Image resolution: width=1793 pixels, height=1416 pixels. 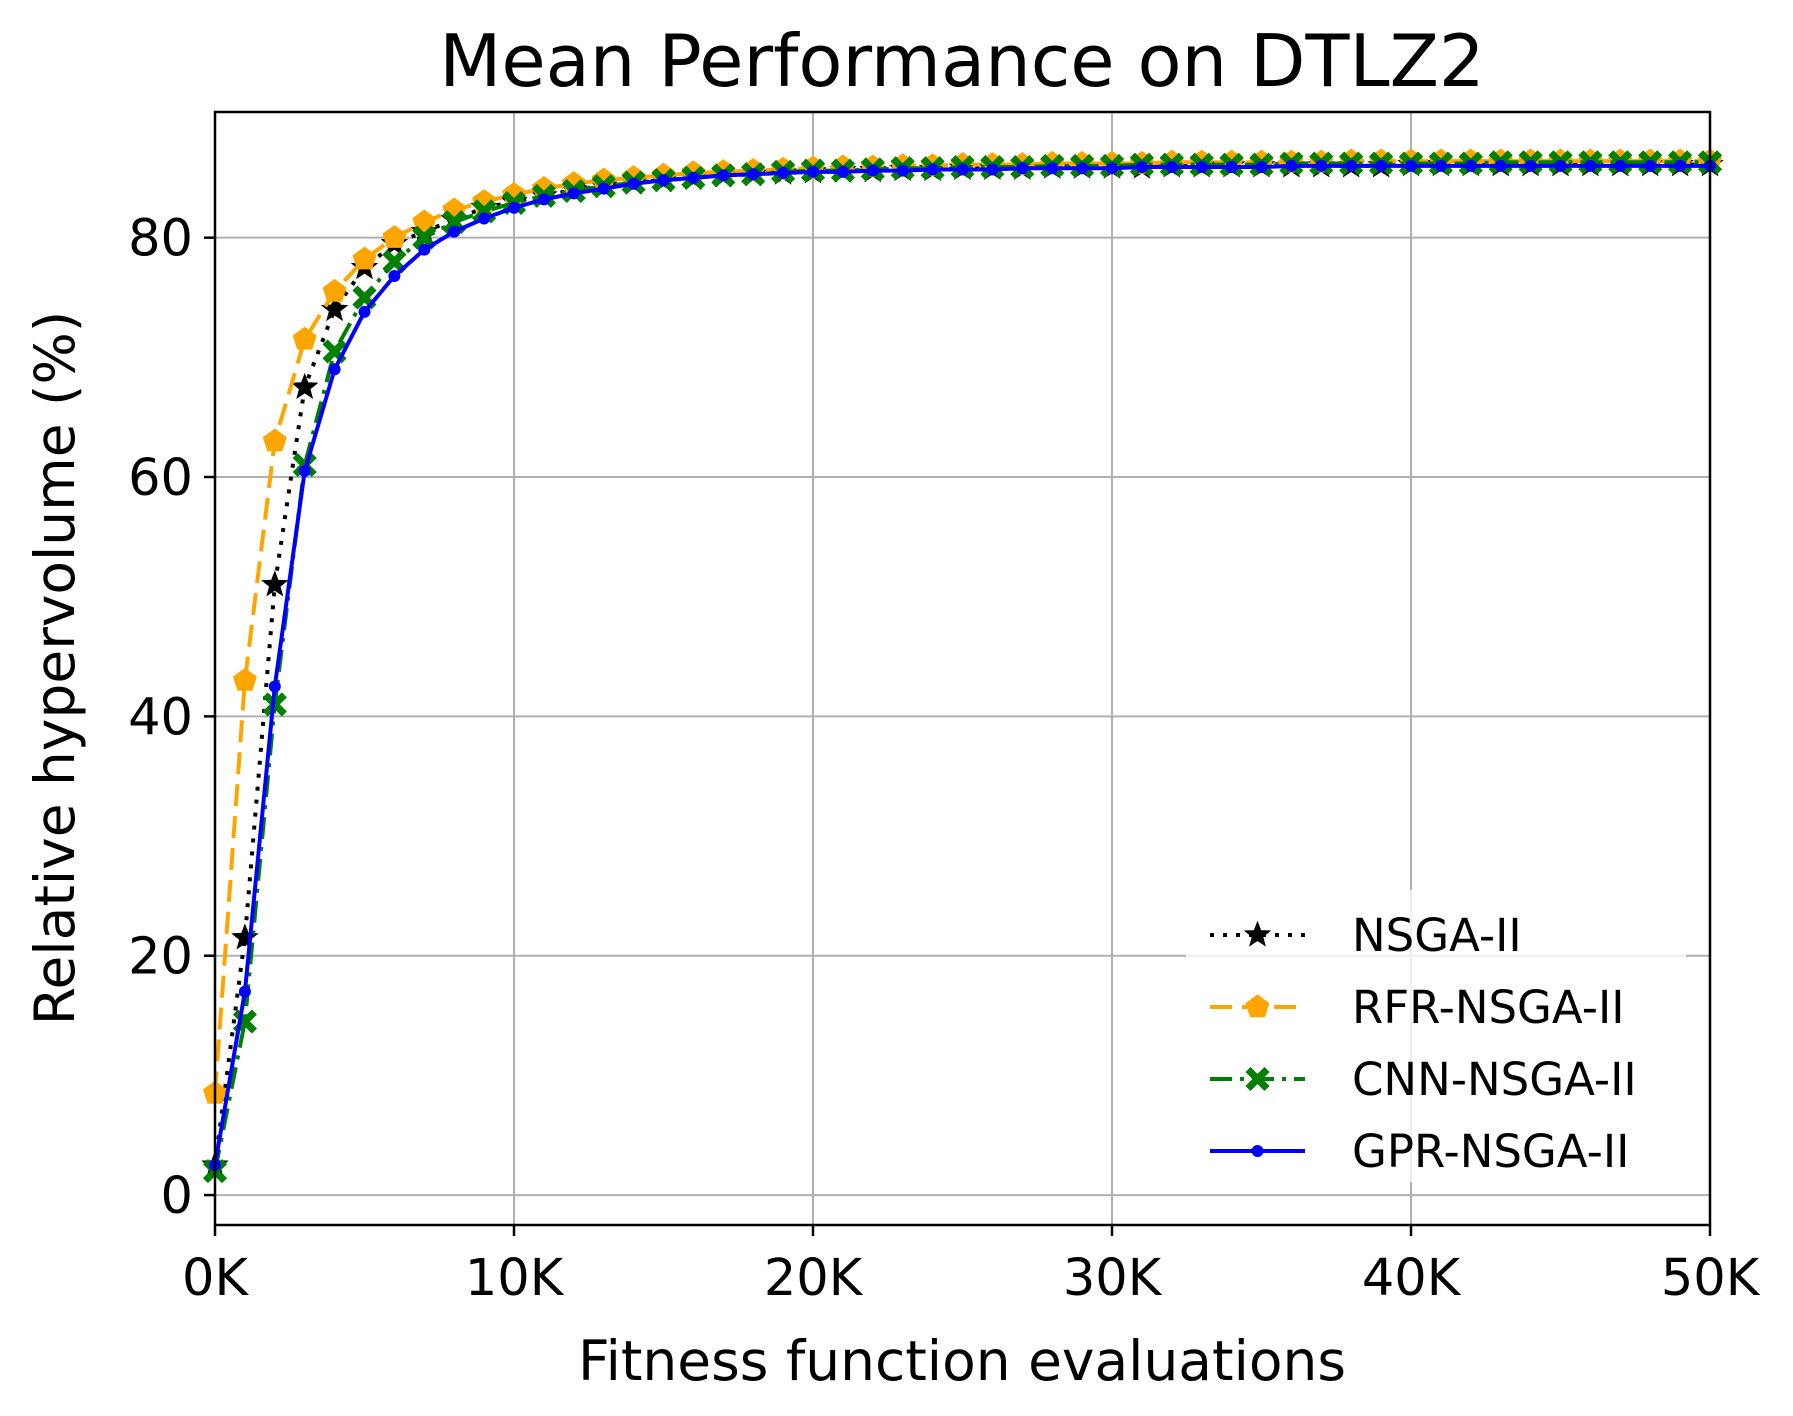 What do you see at coordinates (515, 1278) in the screenshot?
I see `x-tick-label: 10K` at bounding box center [515, 1278].